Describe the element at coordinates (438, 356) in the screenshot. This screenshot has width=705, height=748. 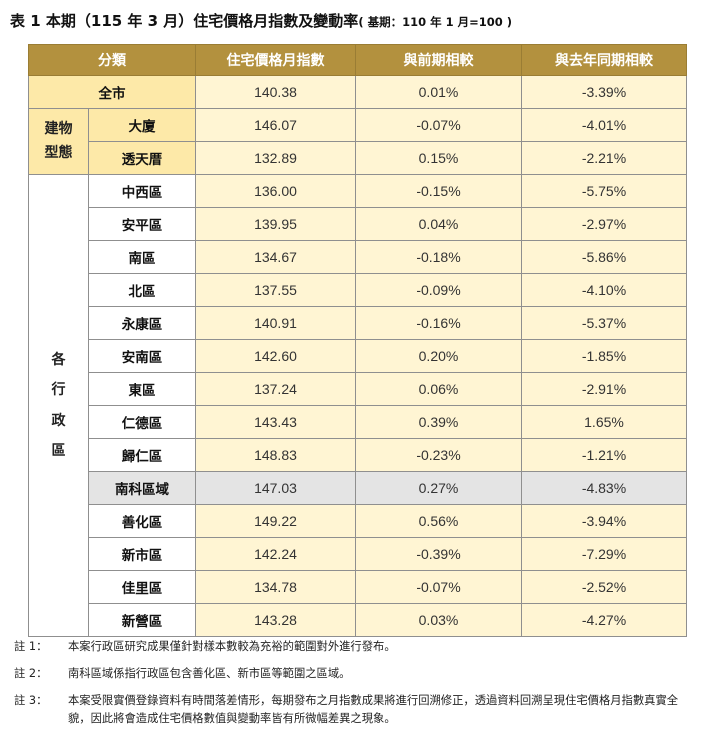
I see `cell-mom: 0.20%` at that location.